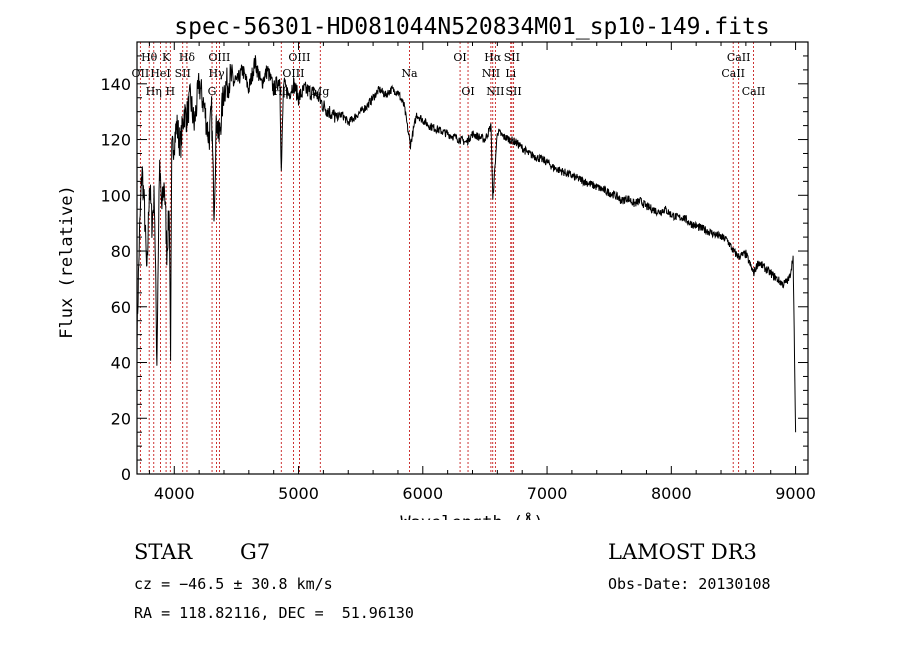 This screenshot has width=900, height=649. Describe the element at coordinates (163, 552) in the screenshot. I see `object-type: STAR` at that location.